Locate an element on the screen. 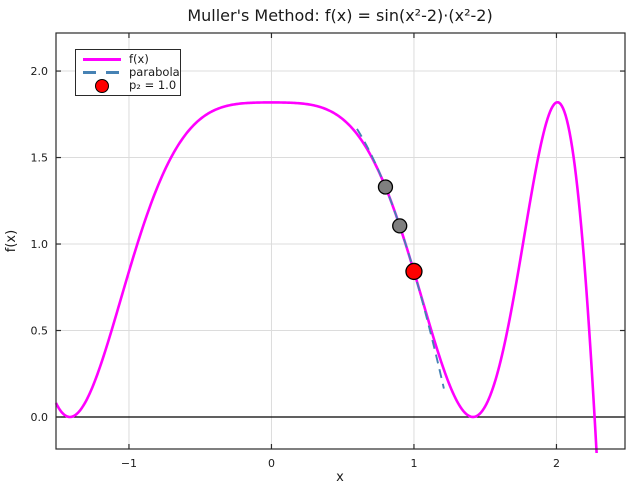 The width and height of the screenshot is (640, 504). p2-marker-swatch is located at coordinates (102, 85).